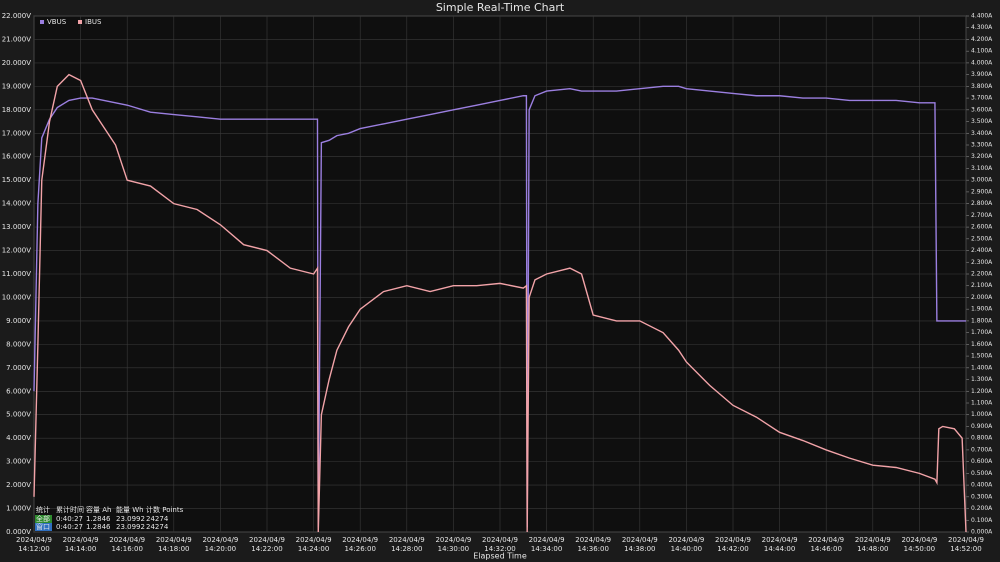  What do you see at coordinates (982, 379) in the screenshot?
I see `y2-tick-label: 1.300A` at bounding box center [982, 379].